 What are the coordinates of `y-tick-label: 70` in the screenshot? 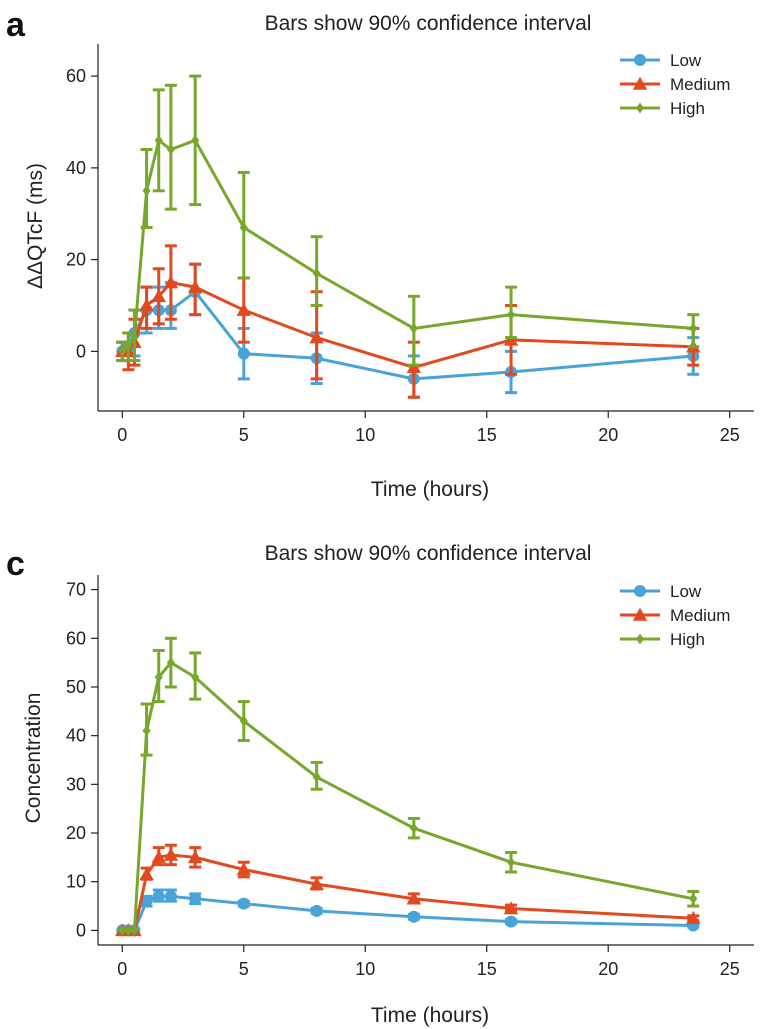 It's located at (76, 590).